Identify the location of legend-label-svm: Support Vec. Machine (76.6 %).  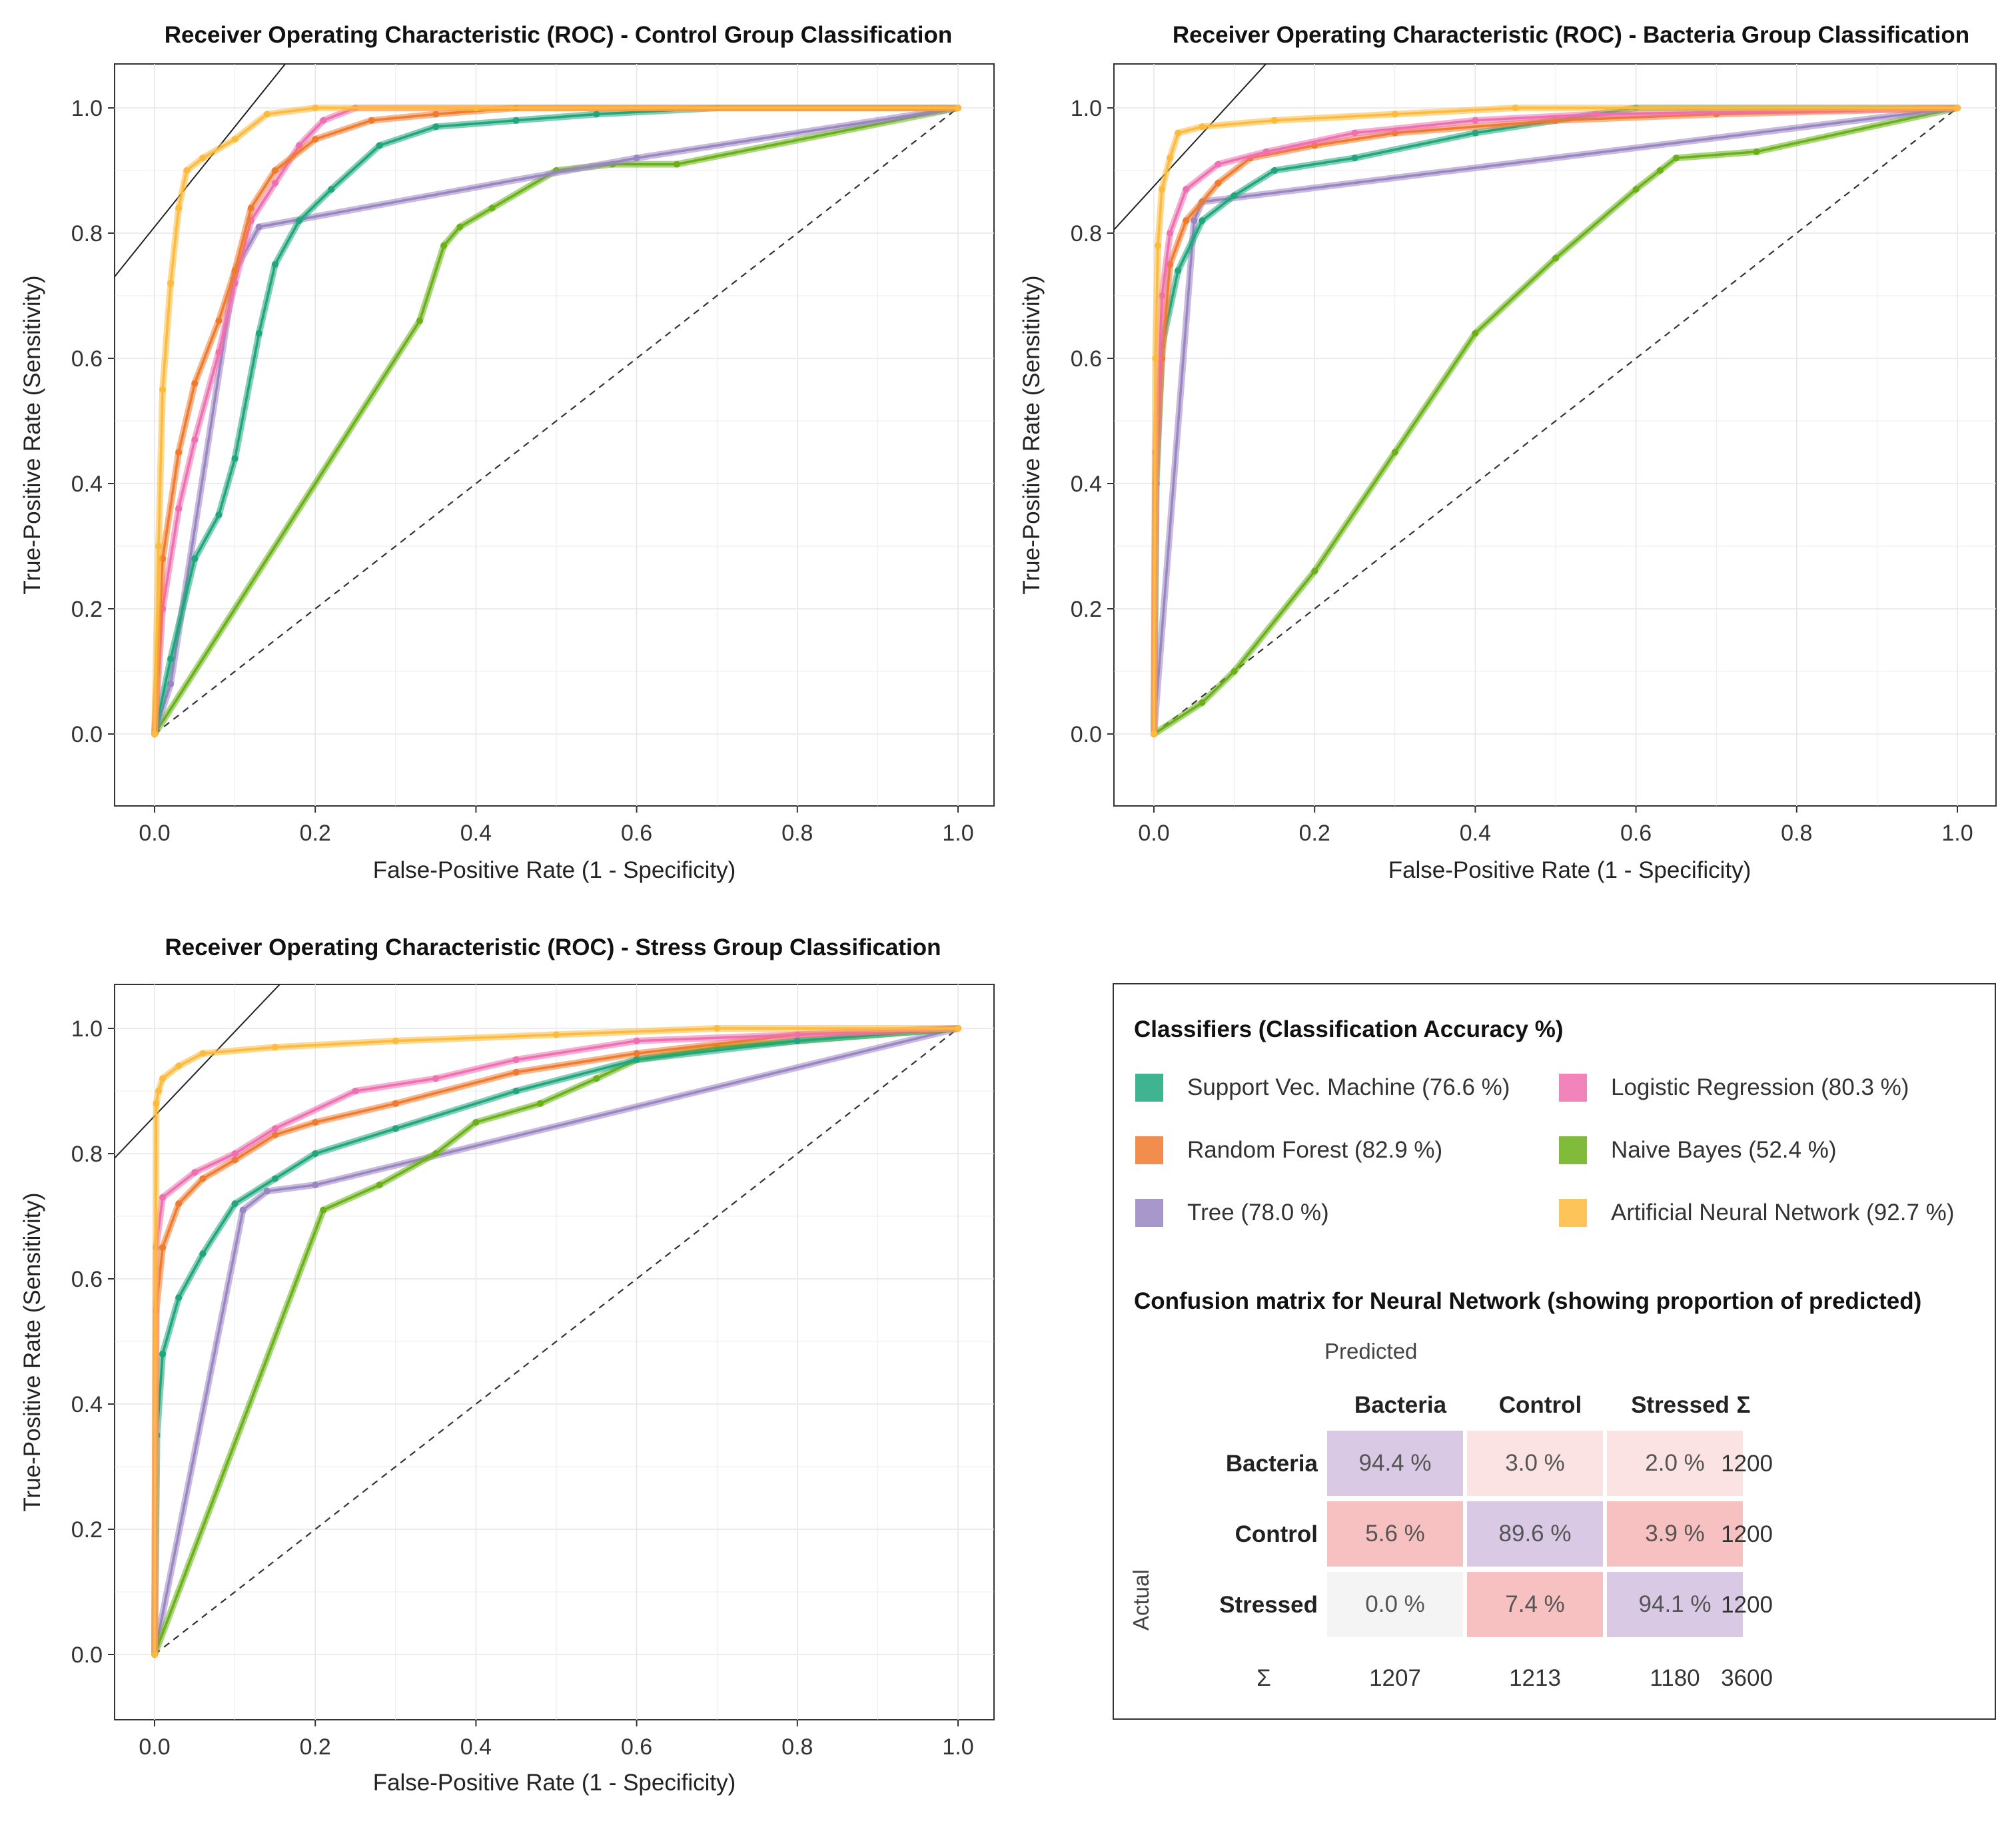
(1348, 1087).